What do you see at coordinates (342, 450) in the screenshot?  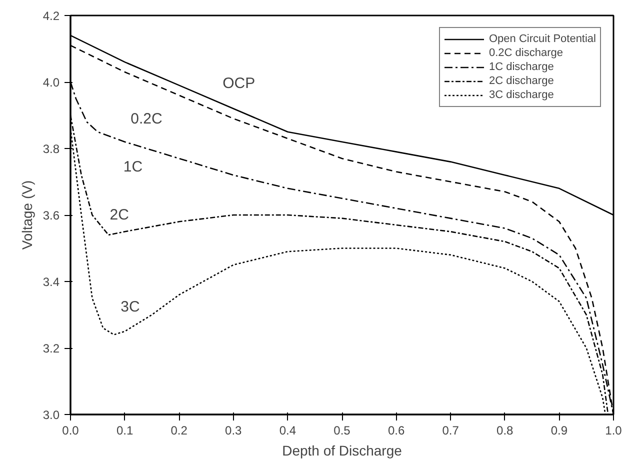 I see `x-axis-title: Depth of Discharge` at bounding box center [342, 450].